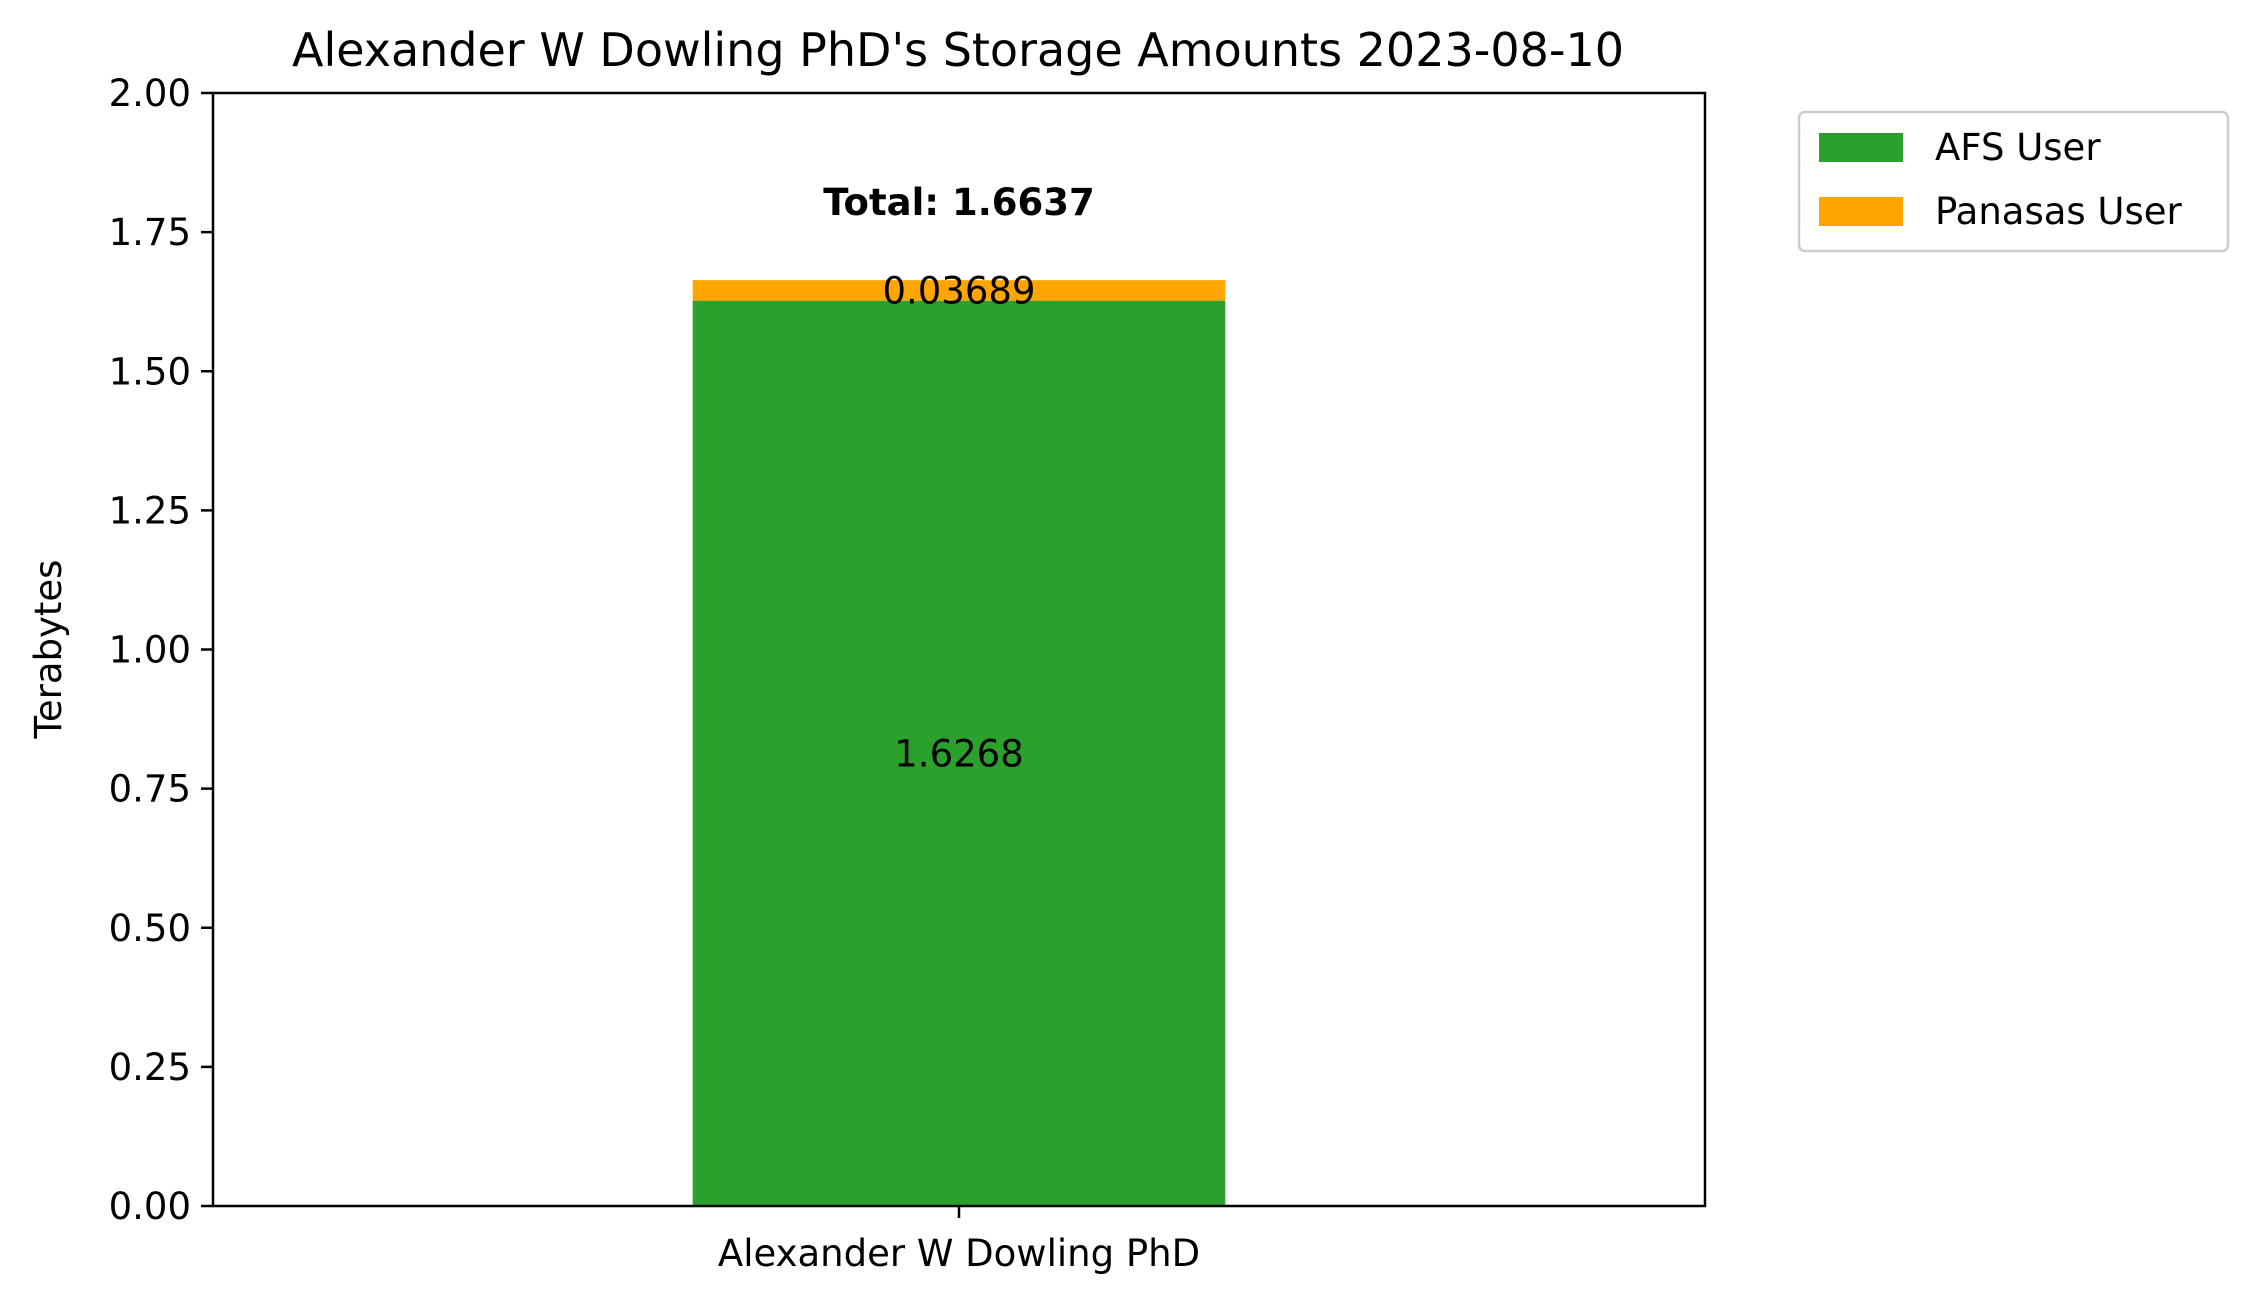 This screenshot has width=2251, height=1302. Describe the element at coordinates (1861, 211) in the screenshot. I see `legend-swatch-panasas-user` at that location.